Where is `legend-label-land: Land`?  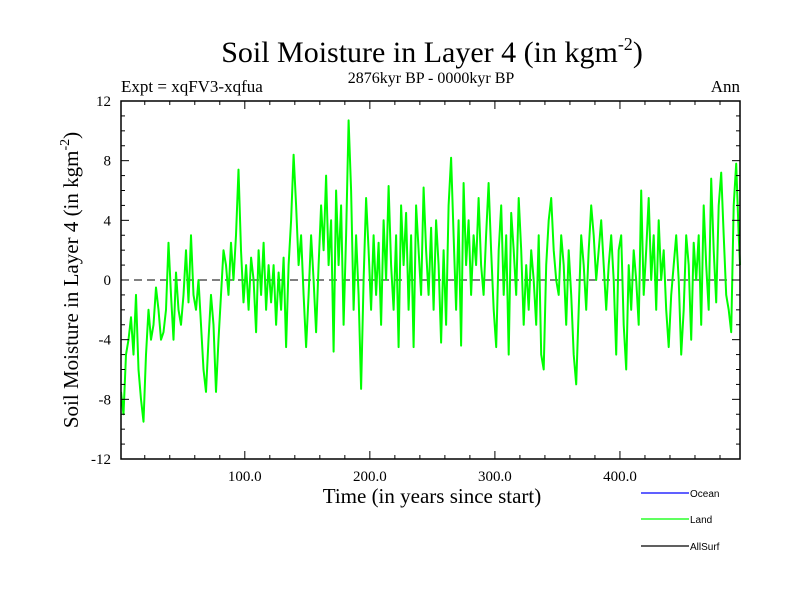
legend-label-land: Land is located at coordinates (701, 520).